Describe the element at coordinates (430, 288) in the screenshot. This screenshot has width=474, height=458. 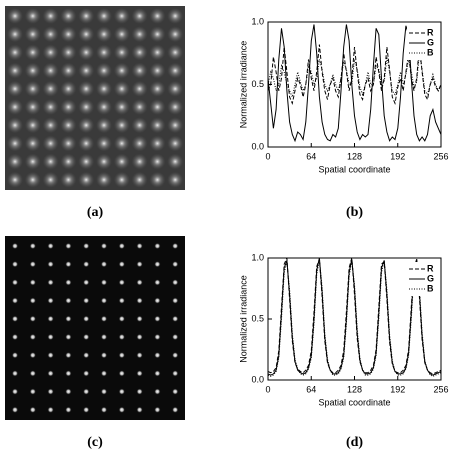
I see `legend-label: B` at that location.